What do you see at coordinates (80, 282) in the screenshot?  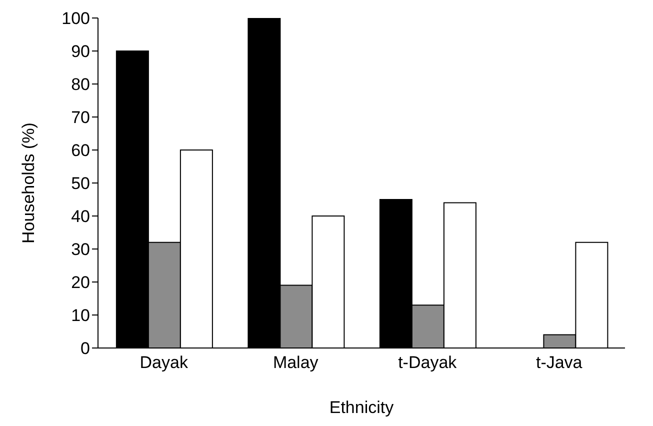 I see `y-tick-label: 20` at bounding box center [80, 282].